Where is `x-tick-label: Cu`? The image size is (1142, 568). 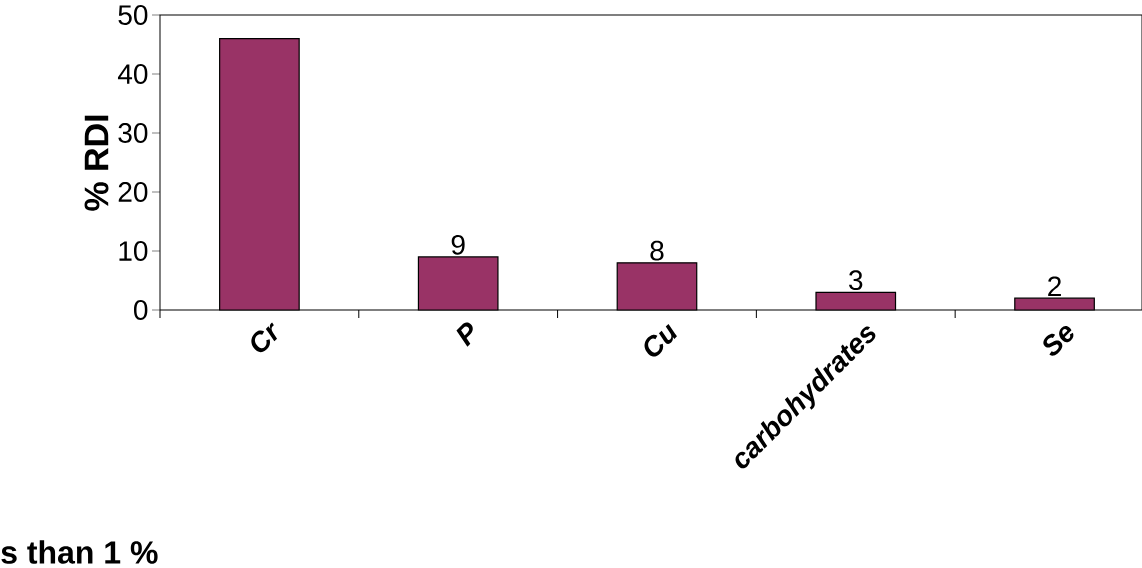
x-tick-label: Cu is located at coordinates (660, 340).